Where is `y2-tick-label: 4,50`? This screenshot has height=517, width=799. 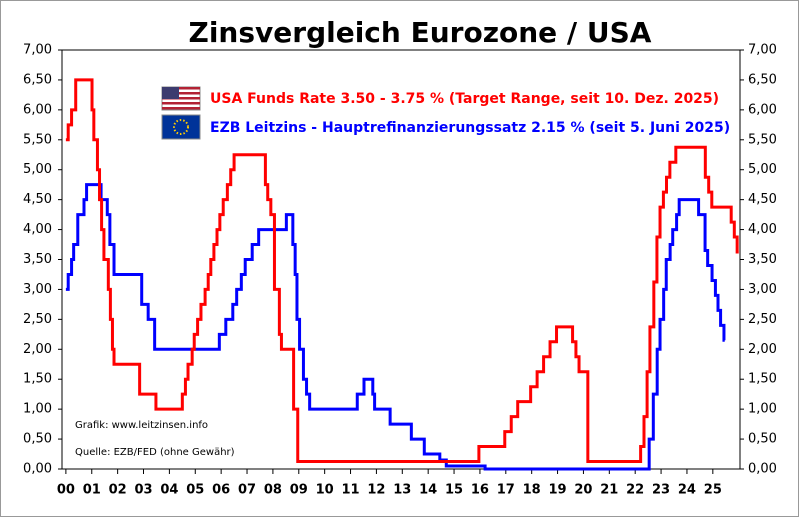 y2-tick-label: 4,50 is located at coordinates (762, 199).